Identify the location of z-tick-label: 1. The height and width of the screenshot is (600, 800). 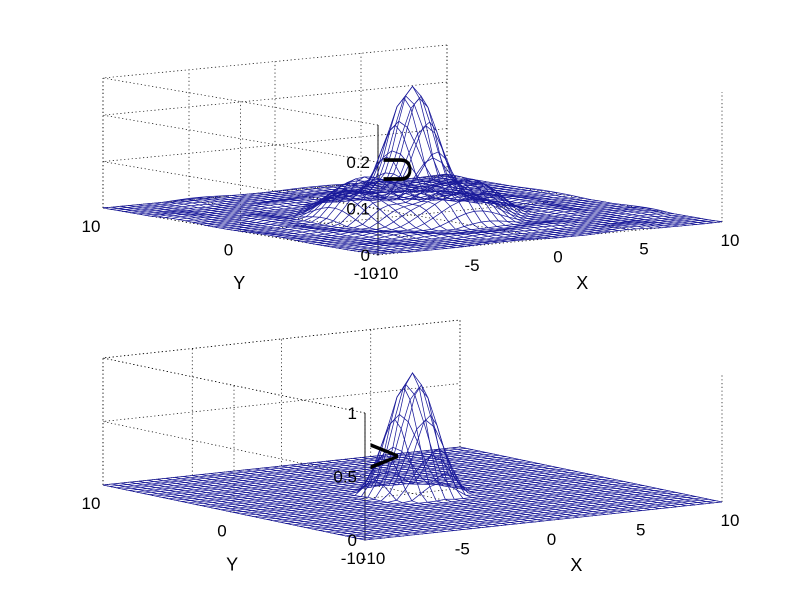
(352, 413).